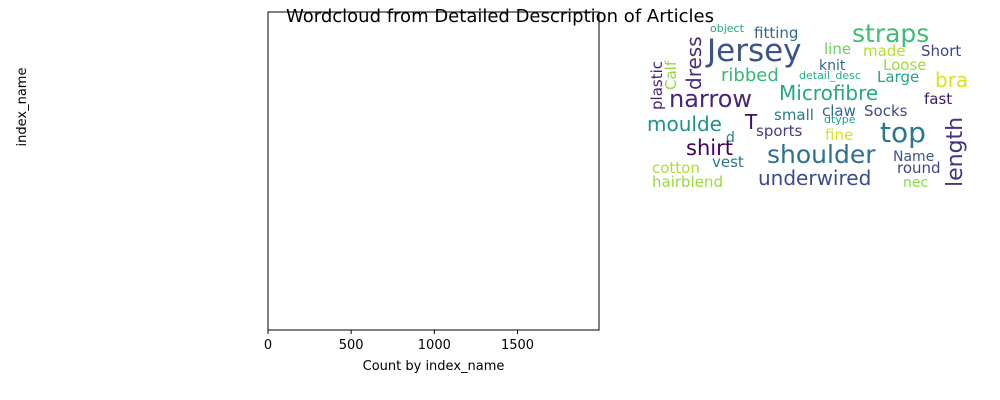  What do you see at coordinates (730, 138) in the screenshot?
I see `wordcloud-word: d` at bounding box center [730, 138].